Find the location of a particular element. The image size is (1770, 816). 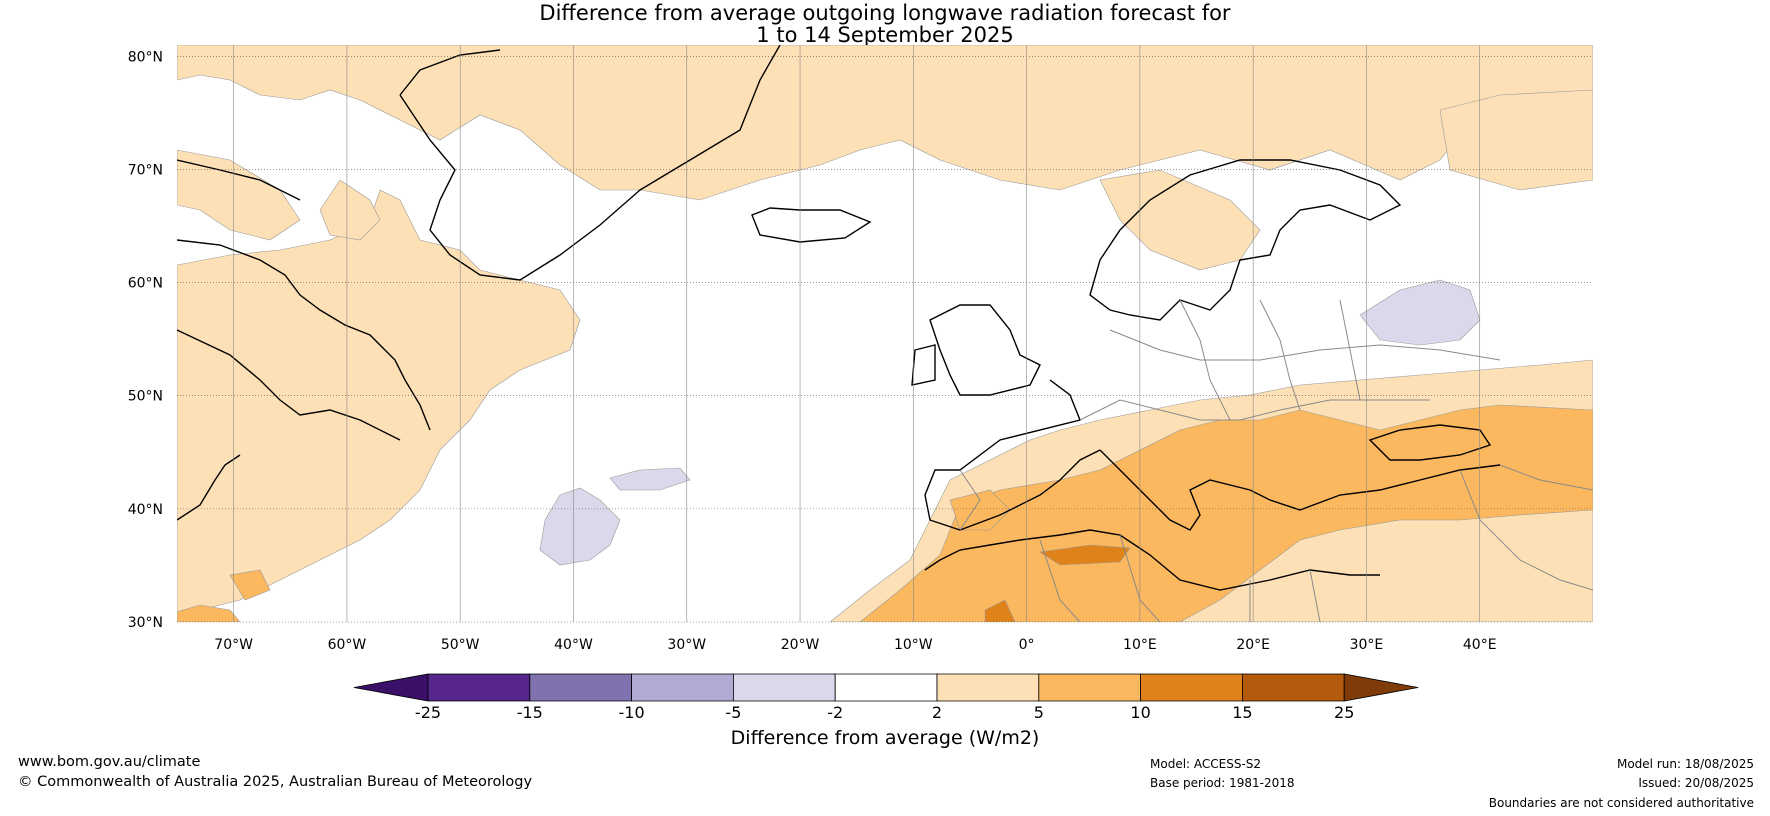

colorbar-extend-high is located at coordinates (1381, 687).